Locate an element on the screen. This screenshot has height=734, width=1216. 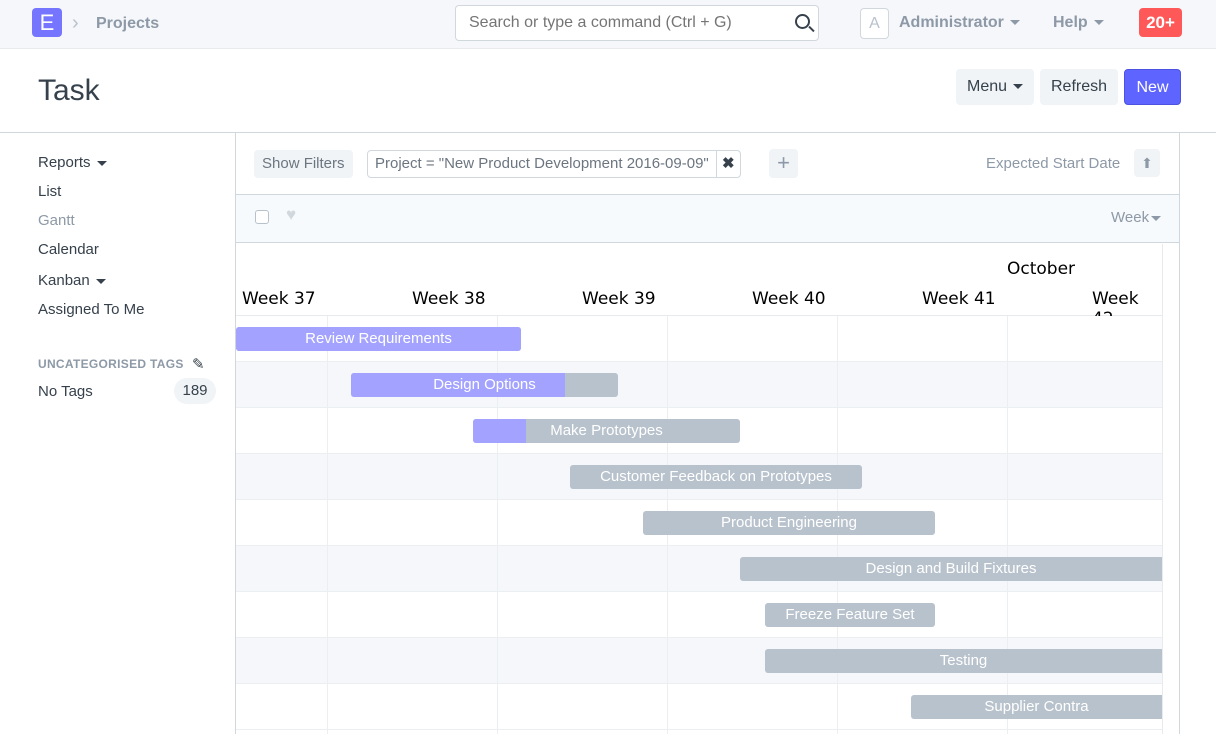
bar-label: Design and Build Fixtures is located at coordinates (951, 568).